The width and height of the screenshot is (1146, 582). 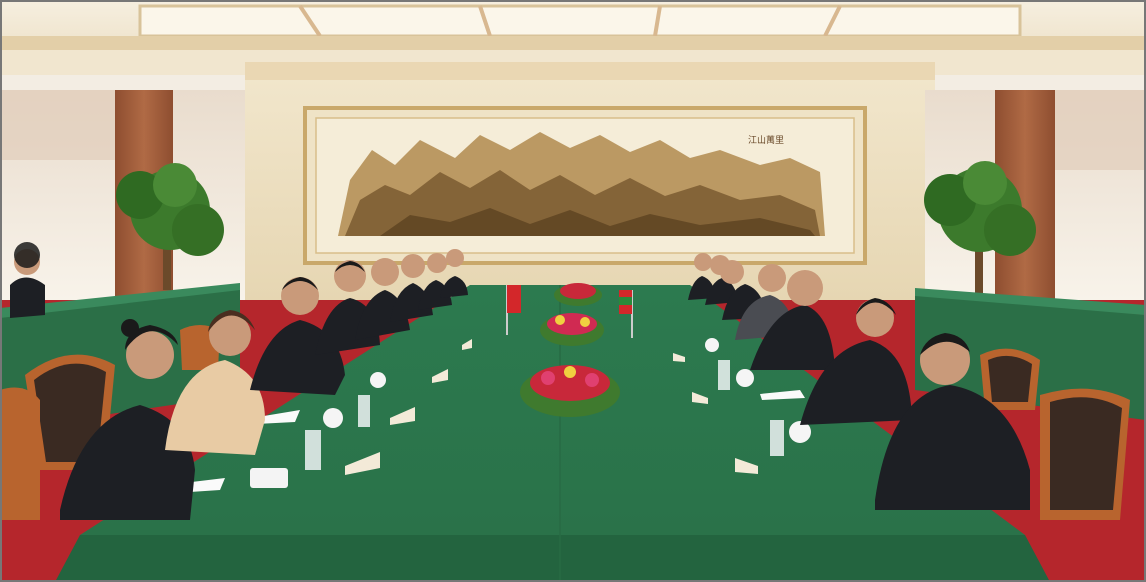 What do you see at coordinates (513, 310) in the screenshot?
I see `flag-left` at bounding box center [513, 310].